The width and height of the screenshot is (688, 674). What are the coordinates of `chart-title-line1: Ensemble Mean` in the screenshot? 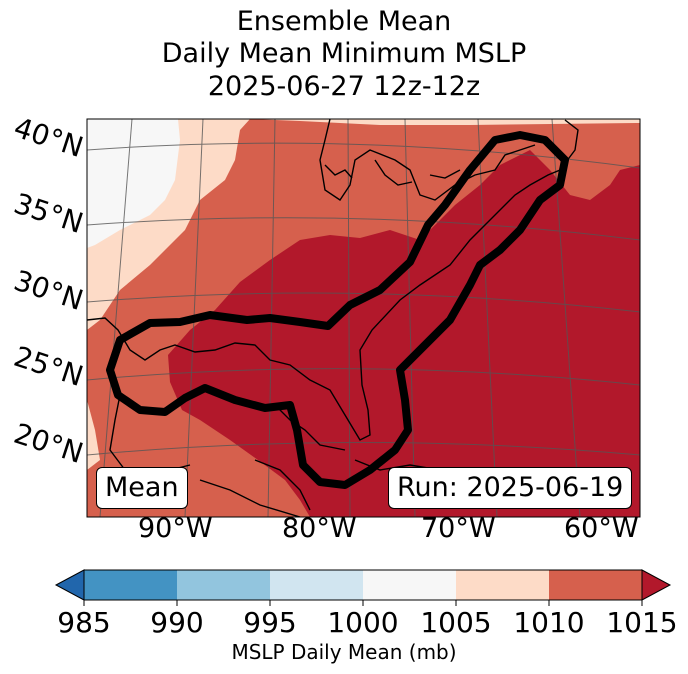 It's located at (344, 21).